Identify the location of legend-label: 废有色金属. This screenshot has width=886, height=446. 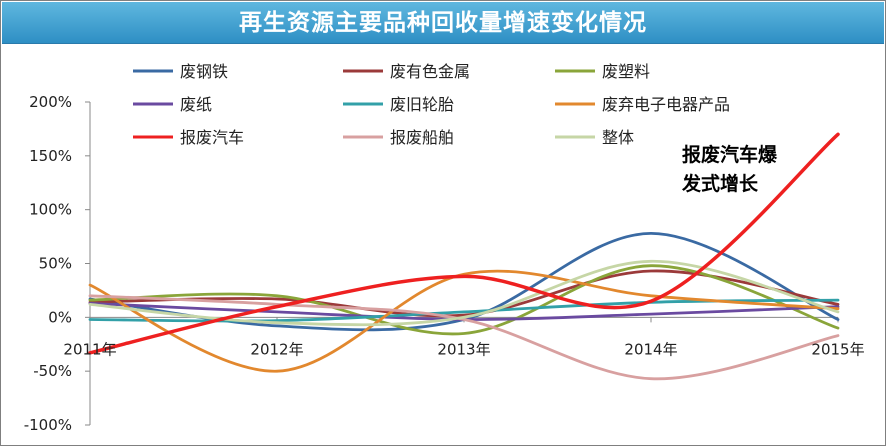
(430, 71).